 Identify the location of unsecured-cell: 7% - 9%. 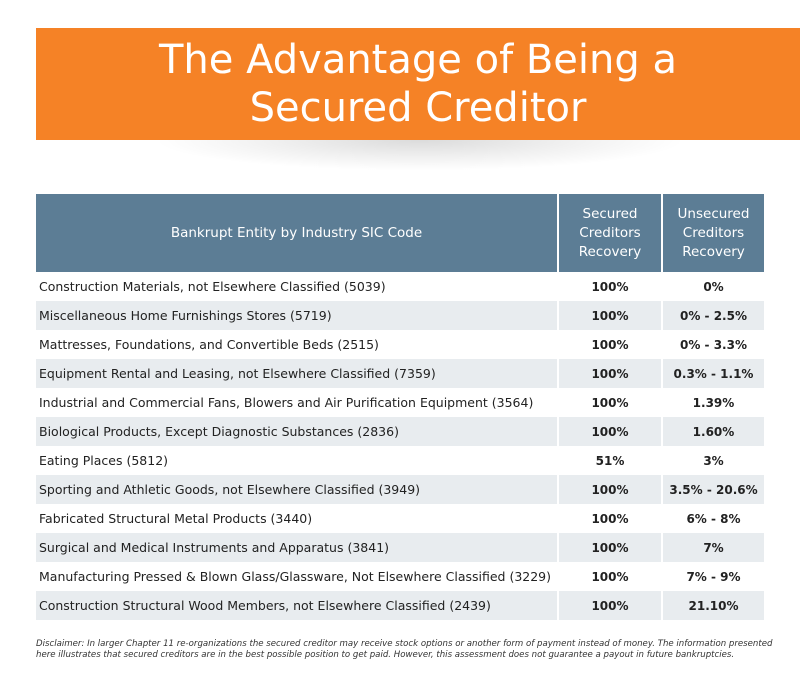
(712, 576).